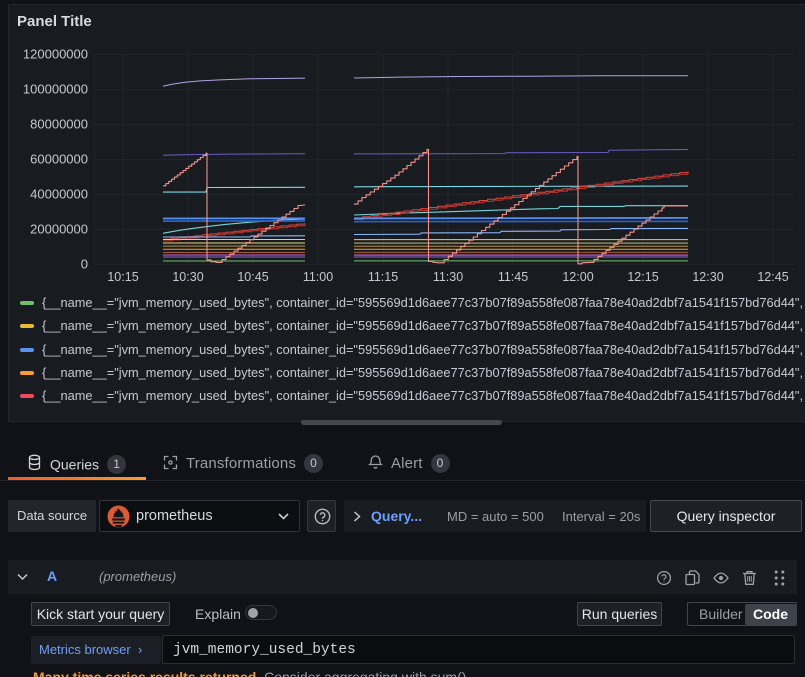 This screenshot has width=805, height=677. I want to click on svg-text: 120000000, so click(55, 54).